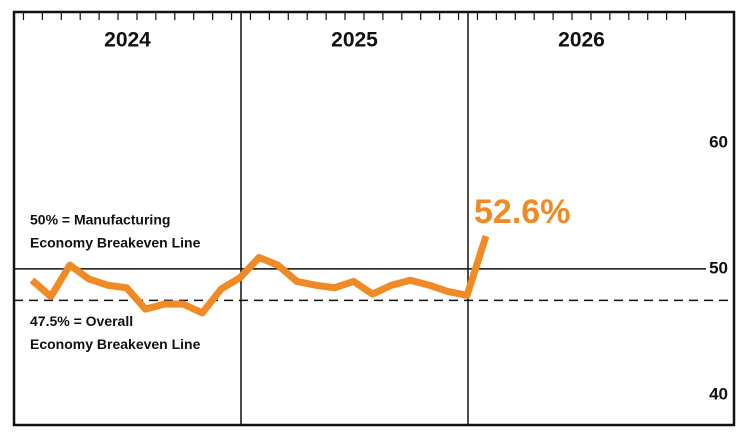 This screenshot has height=440, width=748. What do you see at coordinates (718, 267) in the screenshot?
I see `y-tick-label: 50` at bounding box center [718, 267].